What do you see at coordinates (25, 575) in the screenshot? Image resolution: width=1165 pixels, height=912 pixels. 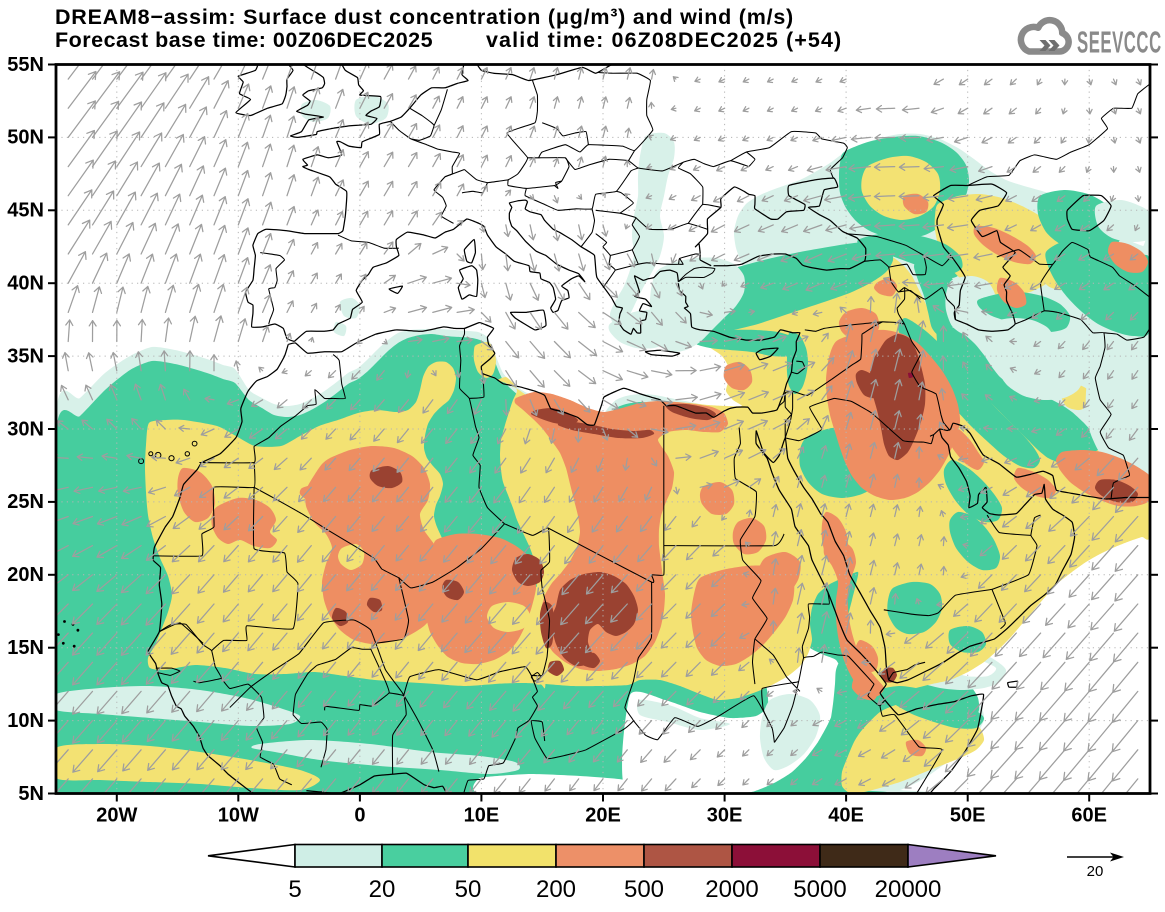 I see `svg-text: 20N` at bounding box center [25, 575].